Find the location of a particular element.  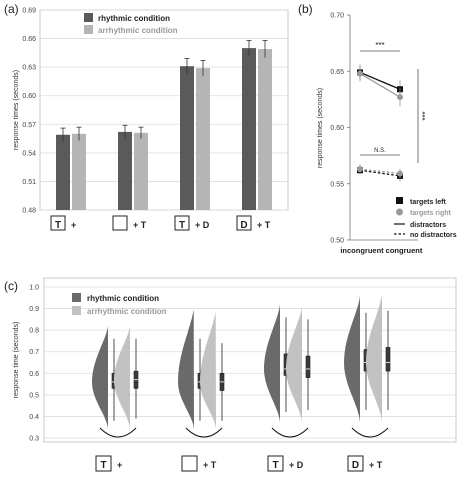

panel-b-category-label: incongruent is located at coordinates (362, 250).